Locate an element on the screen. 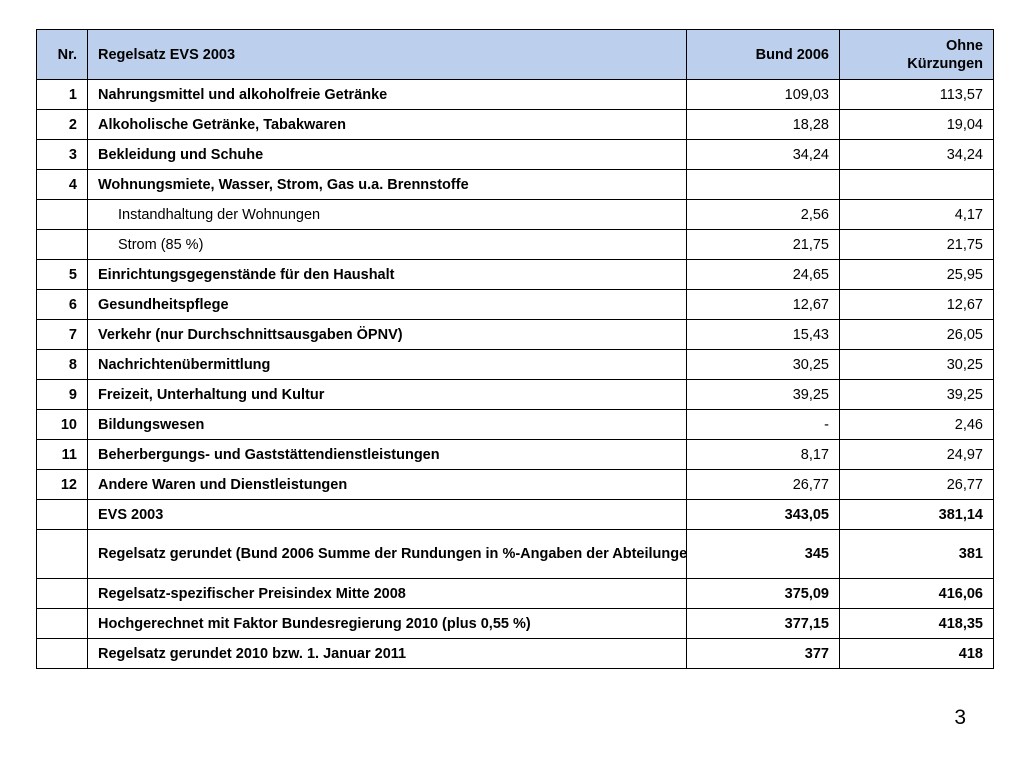 Image resolution: width=1024 pixels, height=768 pixels. cell-ohne: 418 is located at coordinates (916, 653).